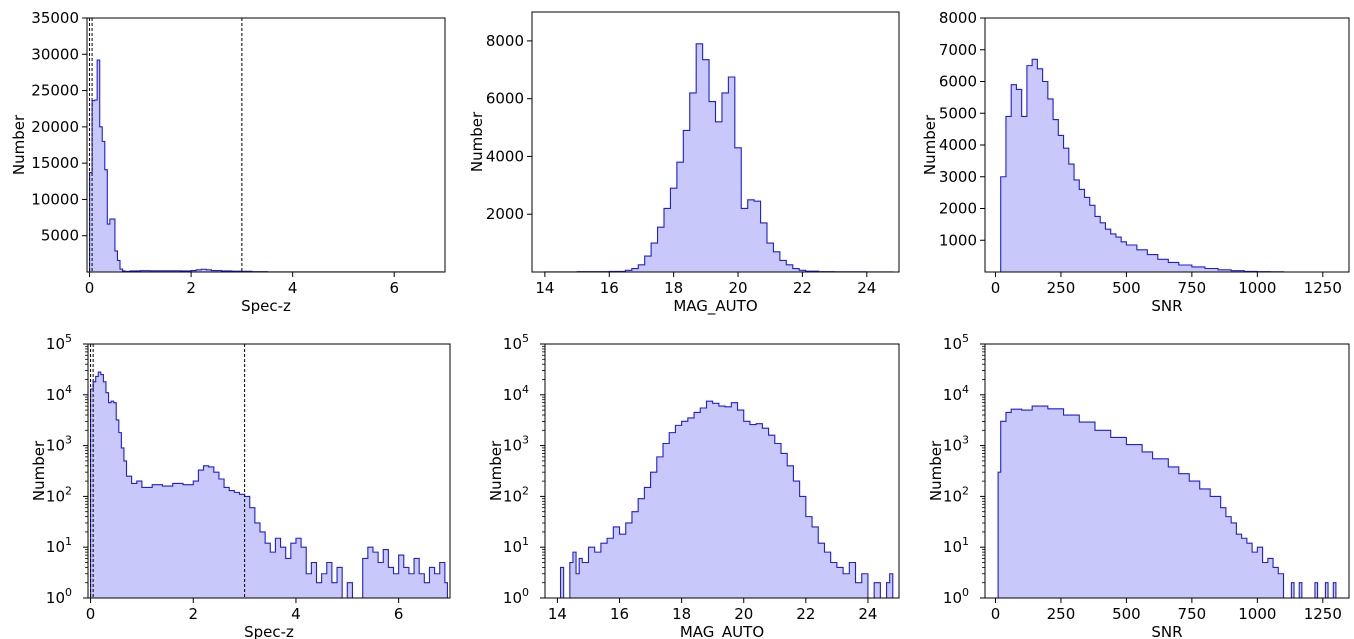 This screenshot has height=639, width=1354. What do you see at coordinates (55, 18) in the screenshot?
I see `y-tick-label: 35000` at bounding box center [55, 18].